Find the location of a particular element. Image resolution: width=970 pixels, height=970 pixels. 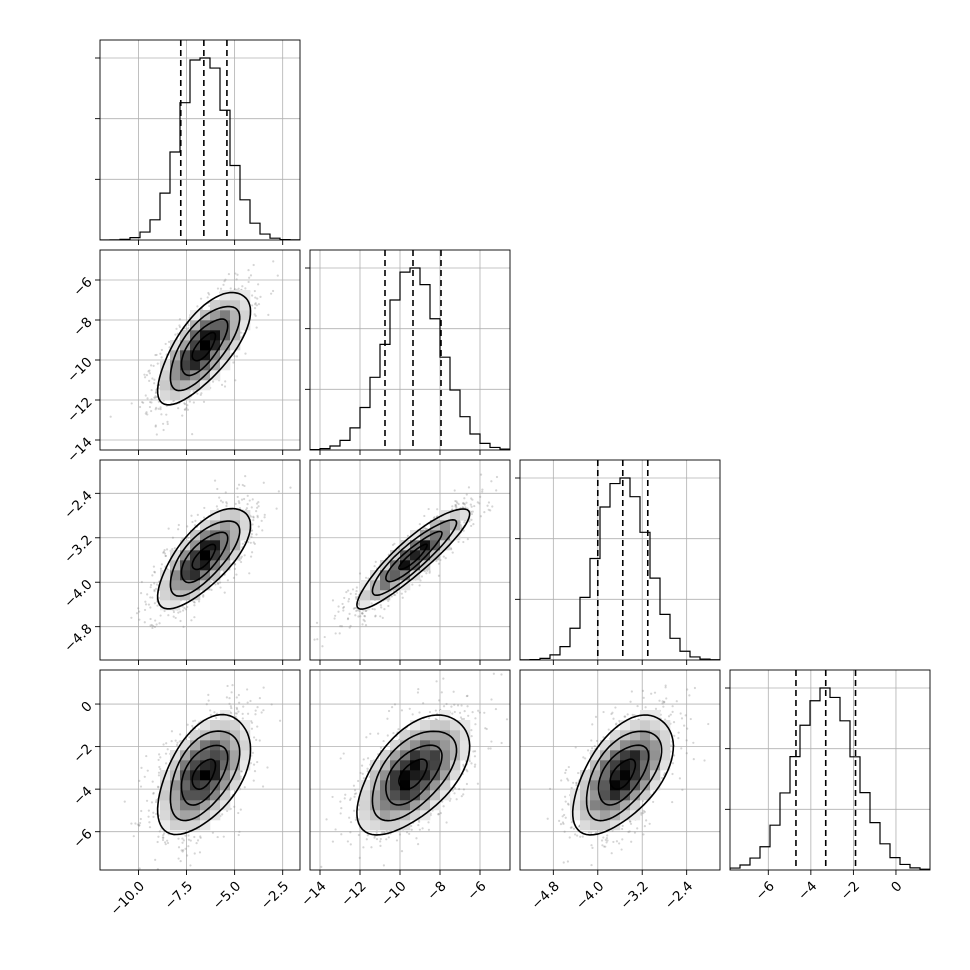

x-tick-label: −10.0 is located at coordinates (128, 898).